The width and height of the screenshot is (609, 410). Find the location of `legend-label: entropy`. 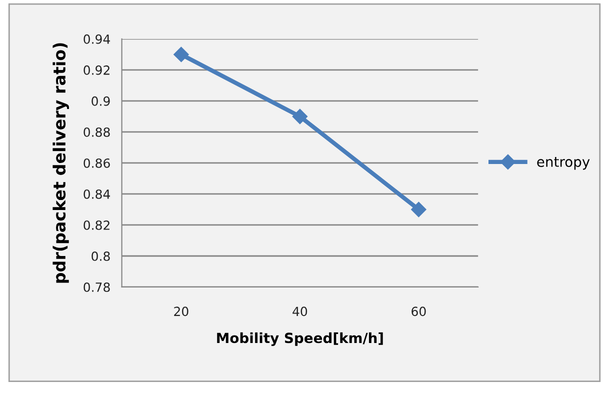

legend-label: entropy is located at coordinates (563, 163).